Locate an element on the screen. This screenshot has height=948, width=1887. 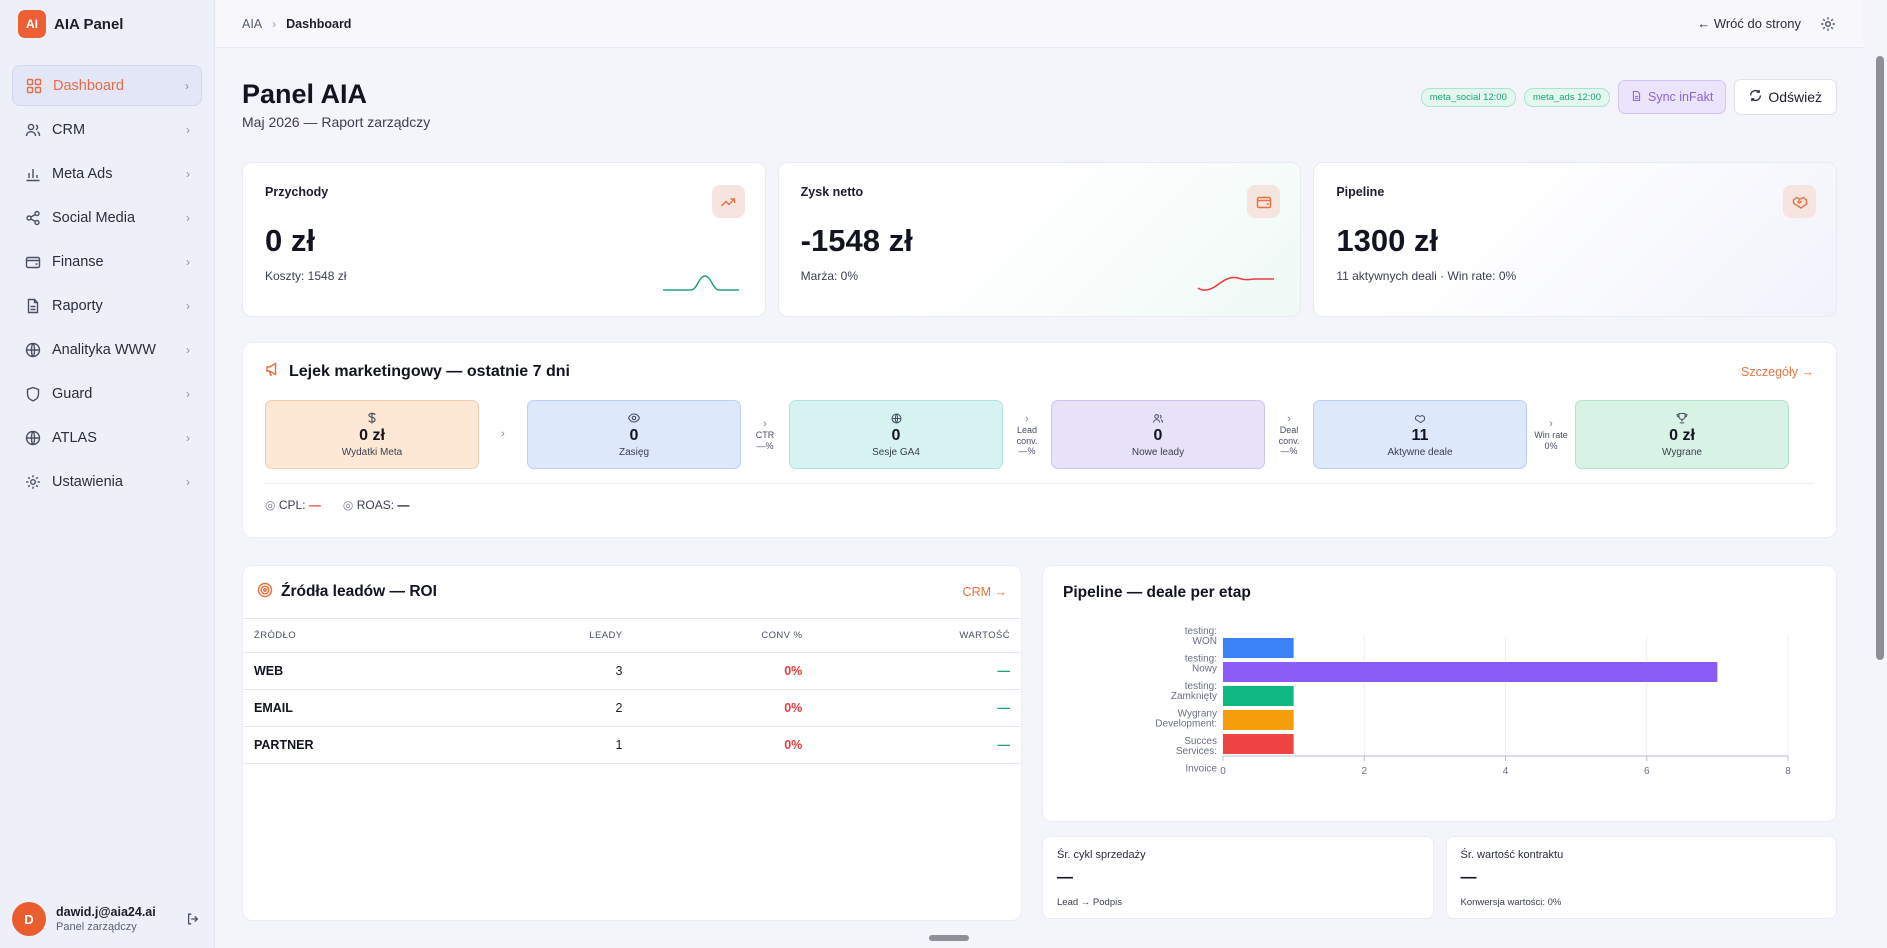
status-badge: meta_ads 12:00 is located at coordinates (1566, 97).